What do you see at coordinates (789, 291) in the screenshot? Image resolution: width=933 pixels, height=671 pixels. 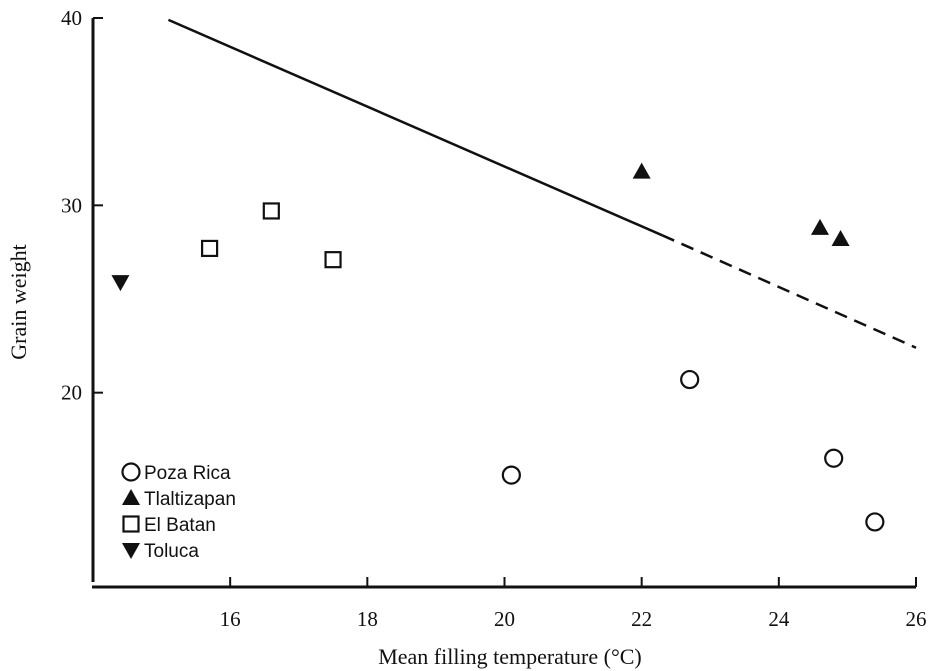 I see `reference-line-dashed` at bounding box center [789, 291].